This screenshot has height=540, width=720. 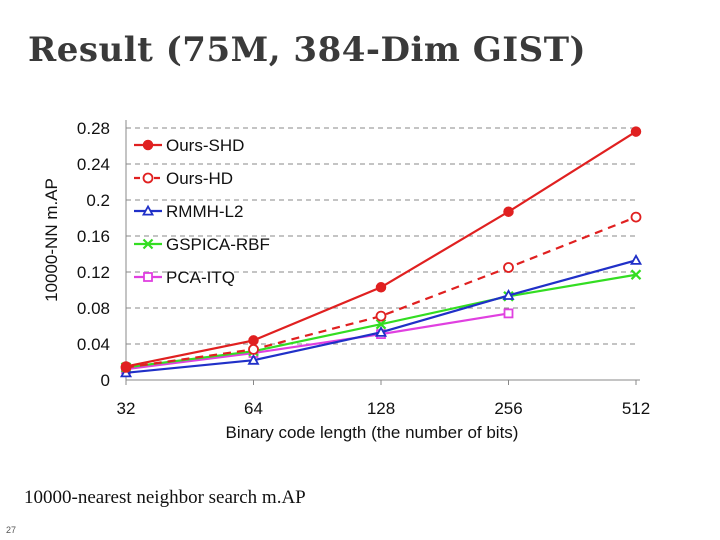 I want to click on y-tick-label: 0.24, so click(x=93, y=164).